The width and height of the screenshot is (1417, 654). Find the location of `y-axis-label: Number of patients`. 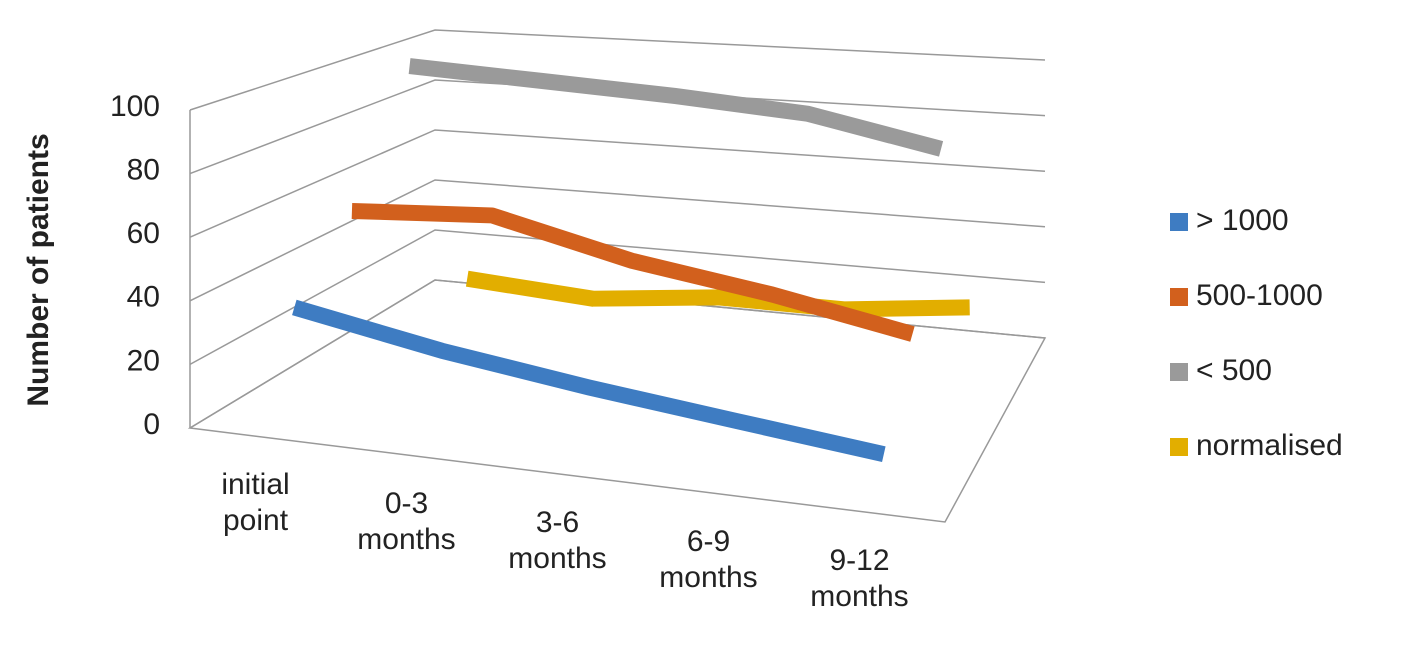

y-axis-label: Number of patients is located at coordinates (38, 269).